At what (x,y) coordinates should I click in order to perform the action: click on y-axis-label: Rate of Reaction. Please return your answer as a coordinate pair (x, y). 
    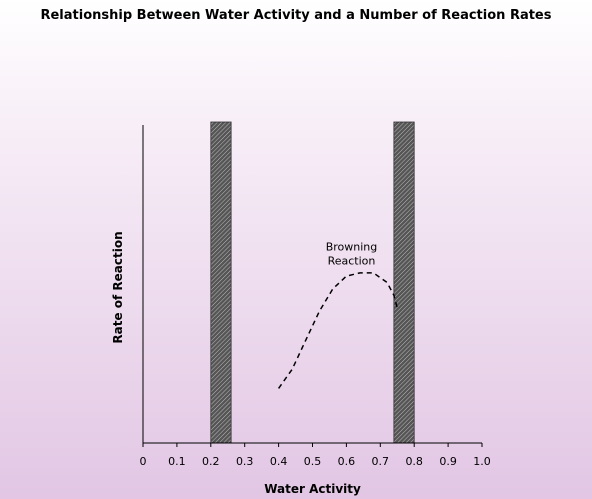
    Looking at the image, I should click on (118, 287).